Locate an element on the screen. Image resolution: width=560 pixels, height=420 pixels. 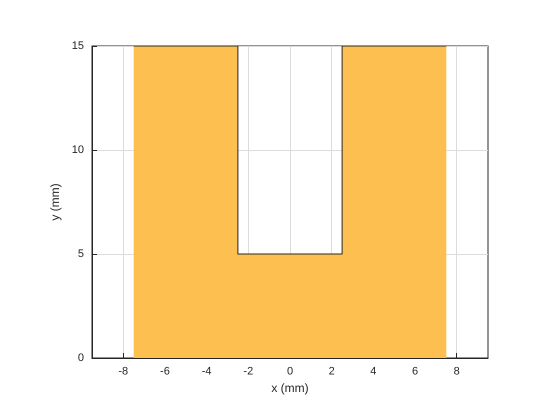
y-tick-label: 15 is located at coordinates (78, 46).